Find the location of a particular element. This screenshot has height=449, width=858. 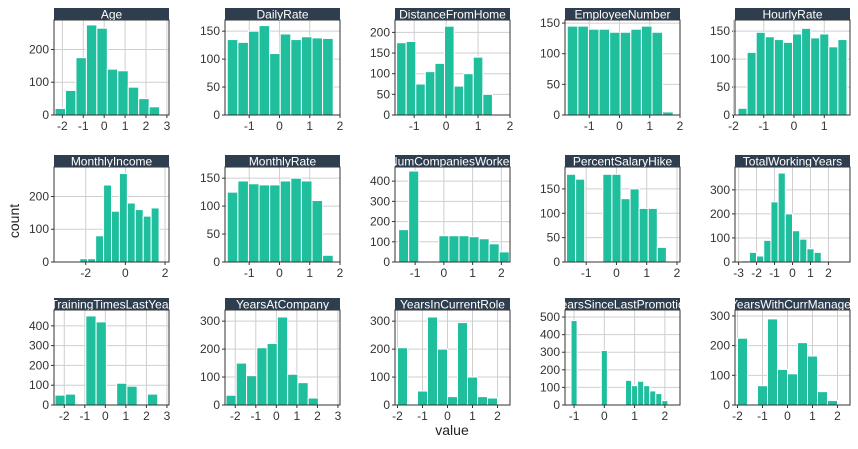

facet-title: YearsAtCompany is located at coordinates (282, 305).